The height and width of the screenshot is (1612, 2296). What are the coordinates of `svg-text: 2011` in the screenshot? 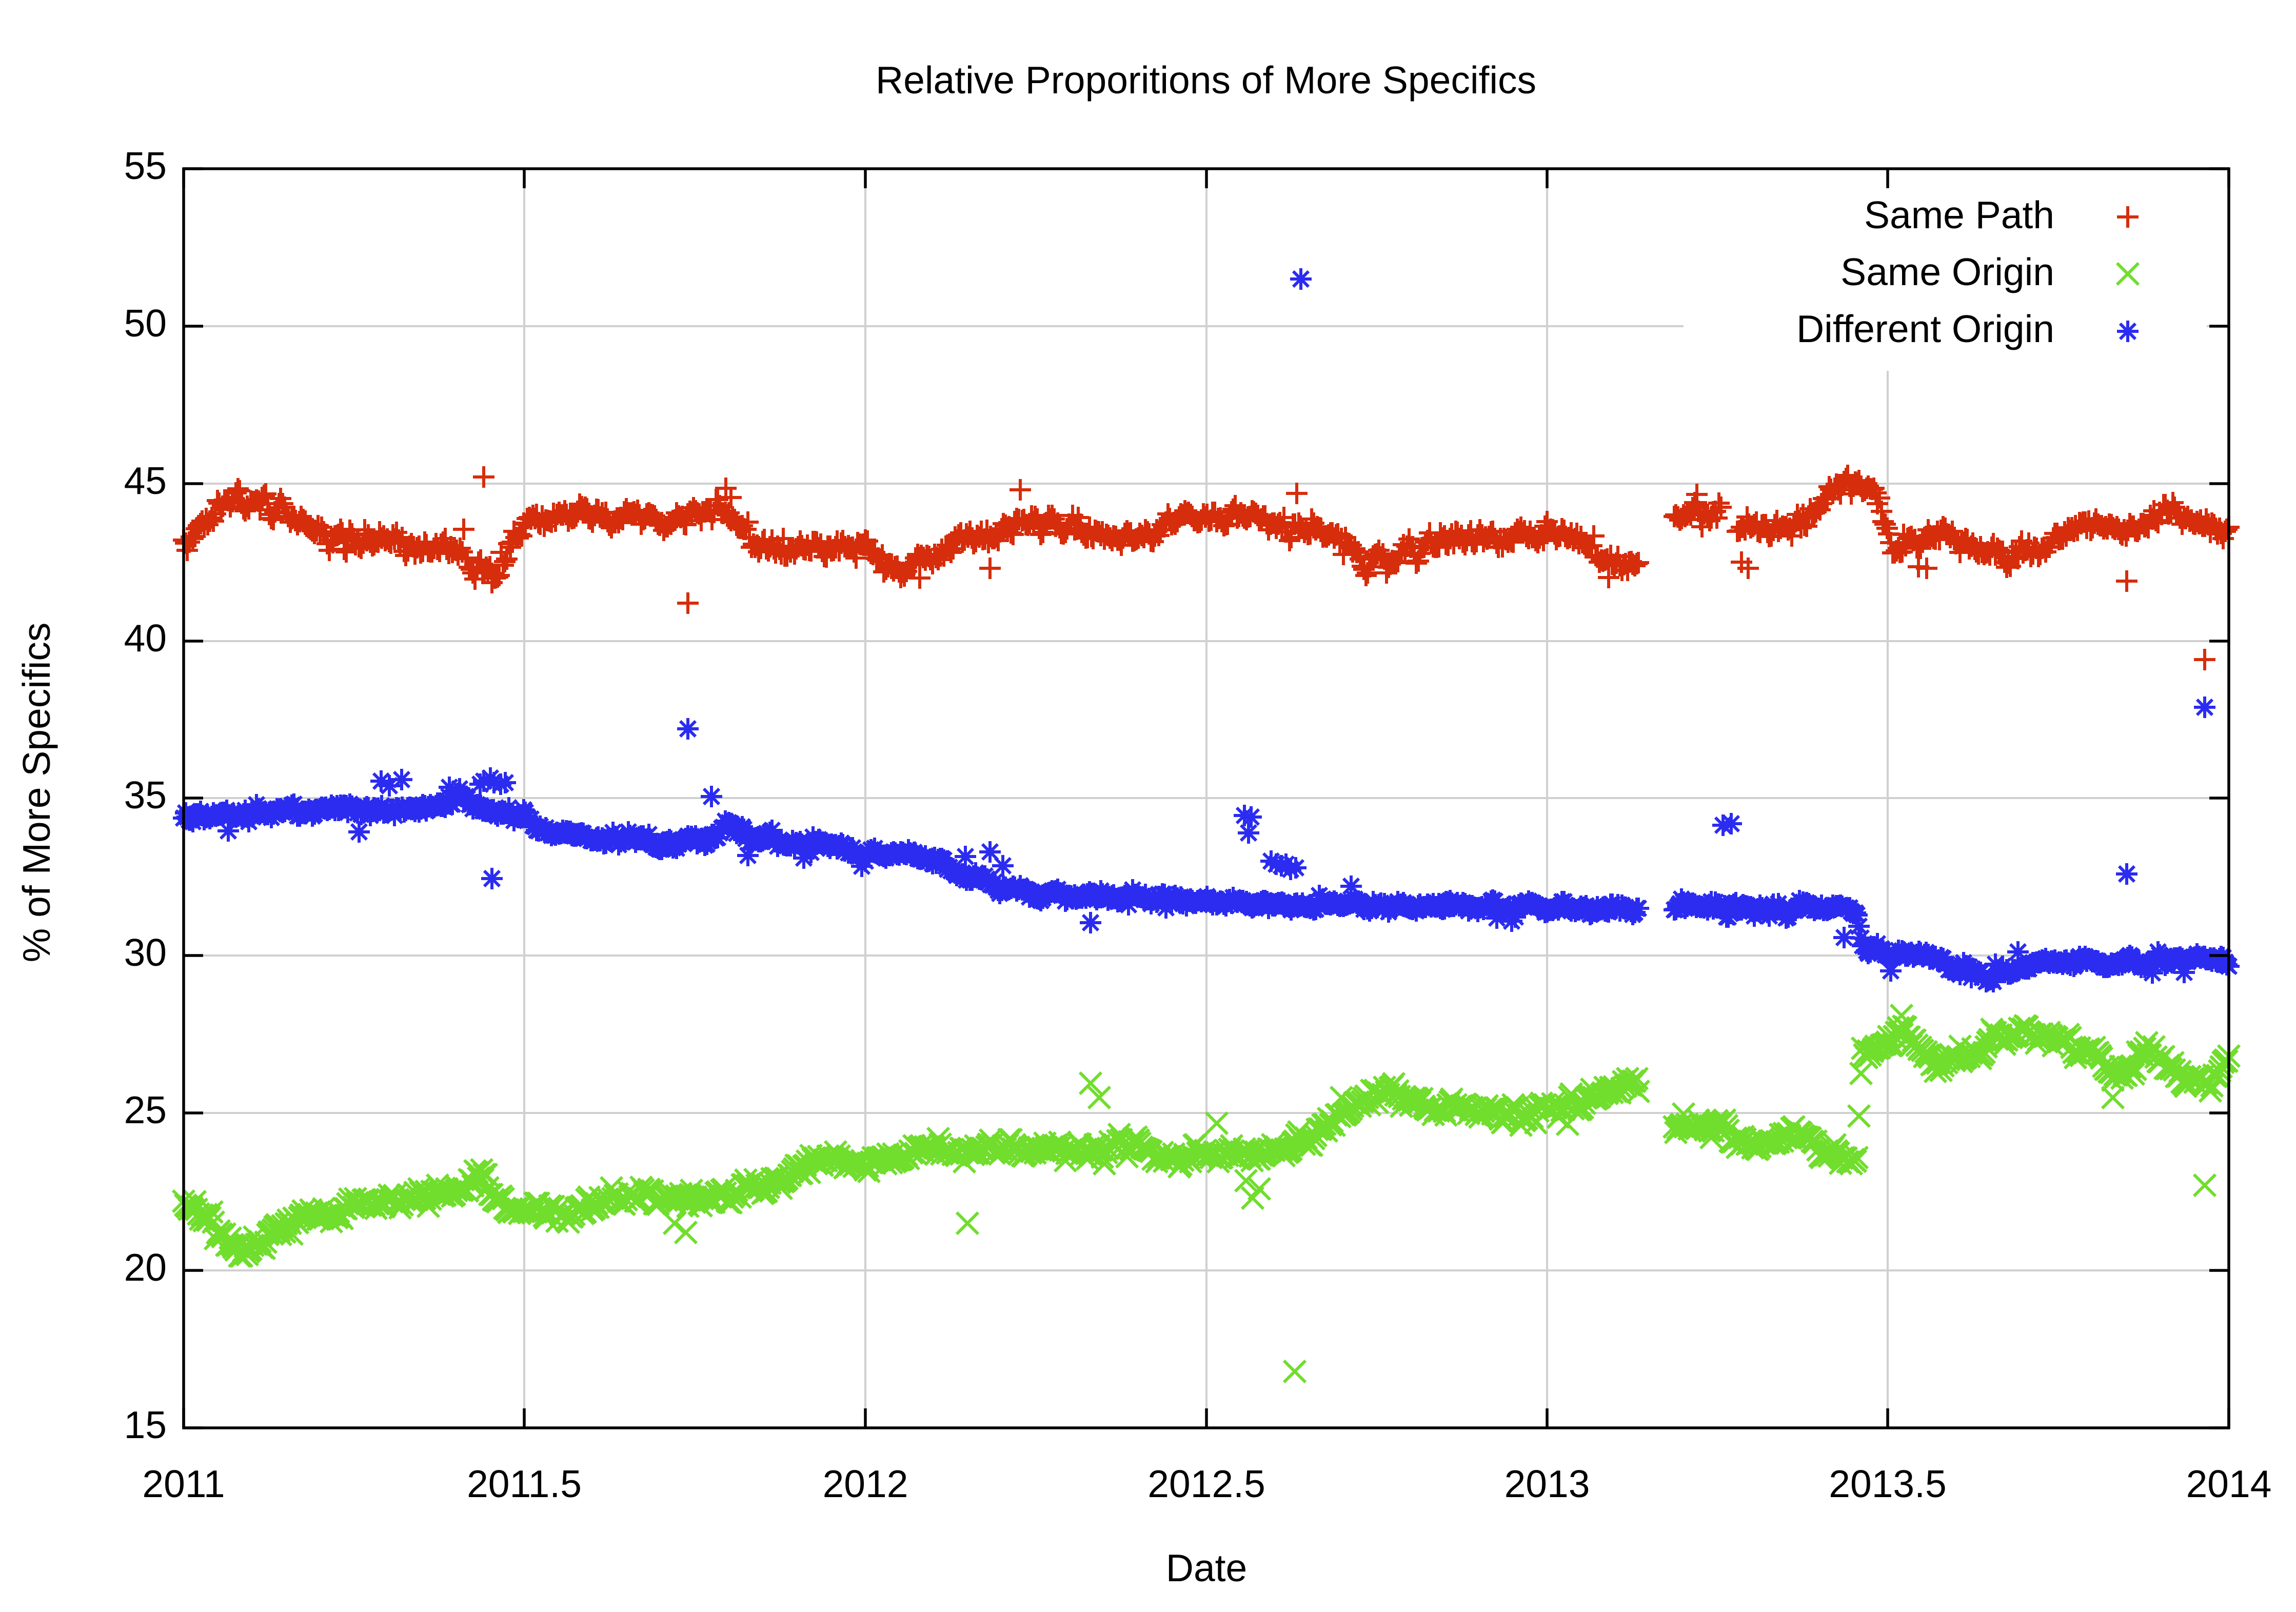 It's located at (184, 1483).